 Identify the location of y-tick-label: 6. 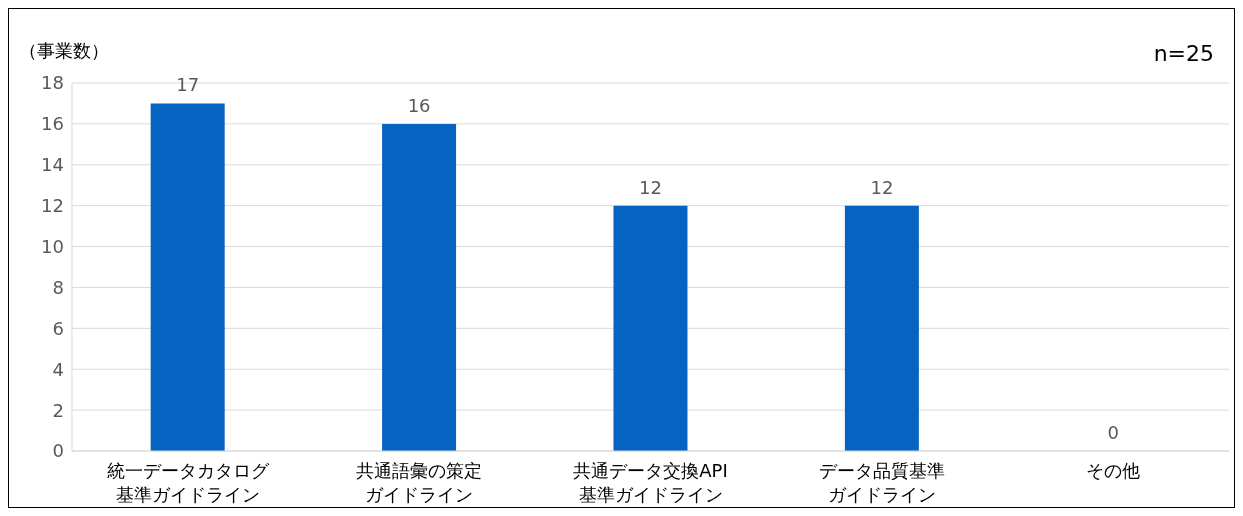
(58, 328).